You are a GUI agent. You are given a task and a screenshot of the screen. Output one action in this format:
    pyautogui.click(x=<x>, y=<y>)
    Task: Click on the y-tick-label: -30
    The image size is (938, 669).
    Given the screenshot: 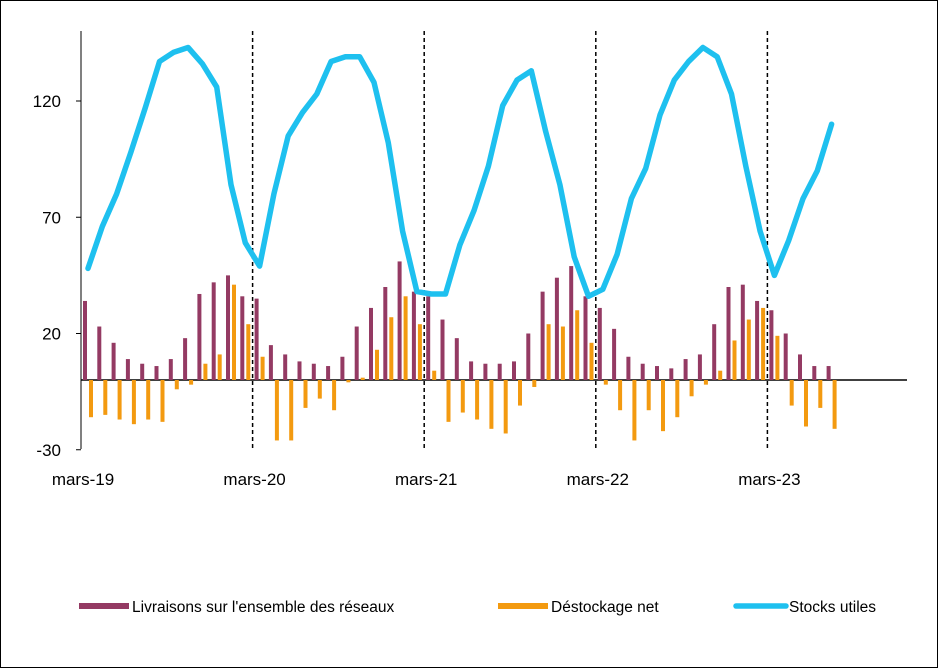 What is the action you would take?
    pyautogui.click(x=48, y=450)
    